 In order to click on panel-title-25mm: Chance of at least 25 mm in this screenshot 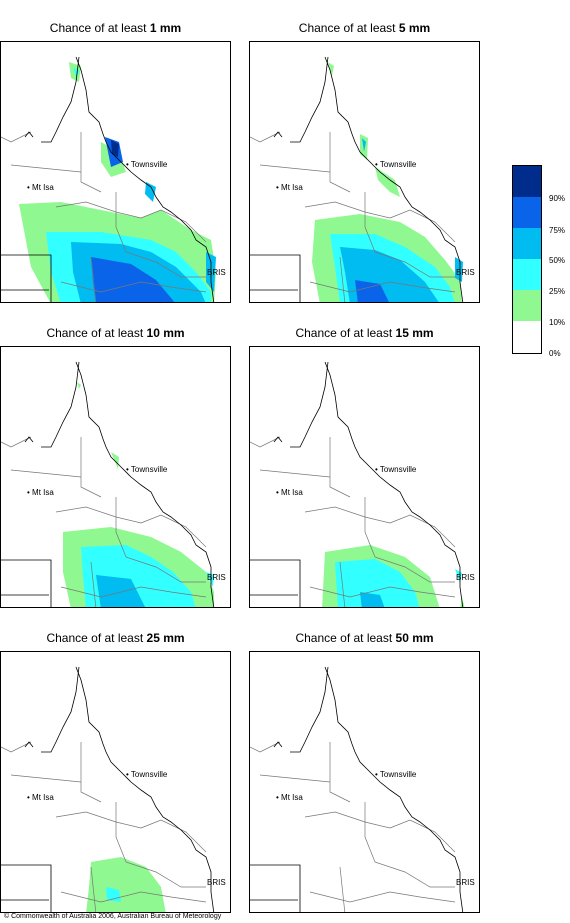, I will do `click(115, 638)`.